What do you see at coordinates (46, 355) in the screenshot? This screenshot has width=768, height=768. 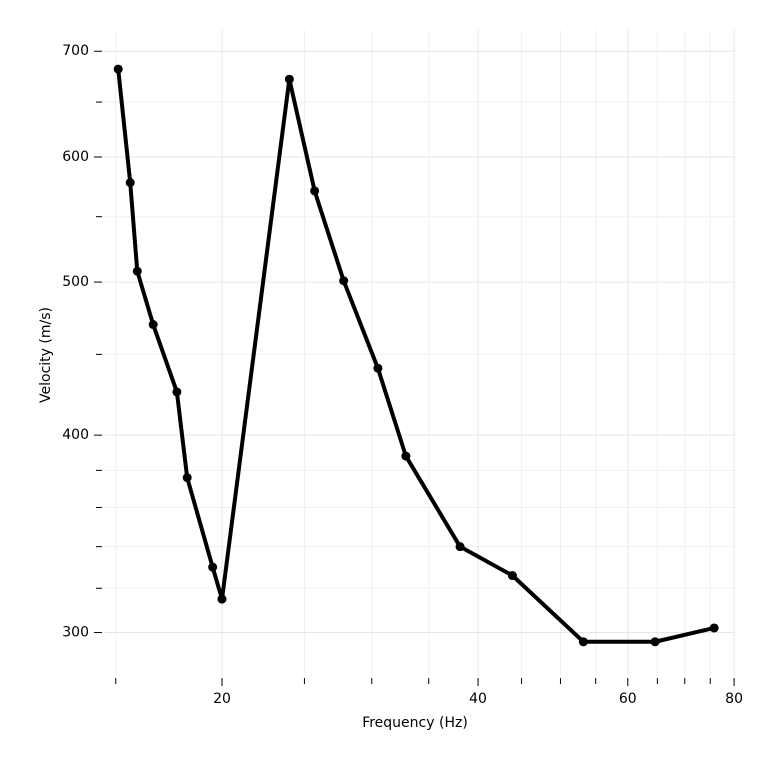 I see `y-axis-label: Velocity (m/s)` at bounding box center [46, 355].